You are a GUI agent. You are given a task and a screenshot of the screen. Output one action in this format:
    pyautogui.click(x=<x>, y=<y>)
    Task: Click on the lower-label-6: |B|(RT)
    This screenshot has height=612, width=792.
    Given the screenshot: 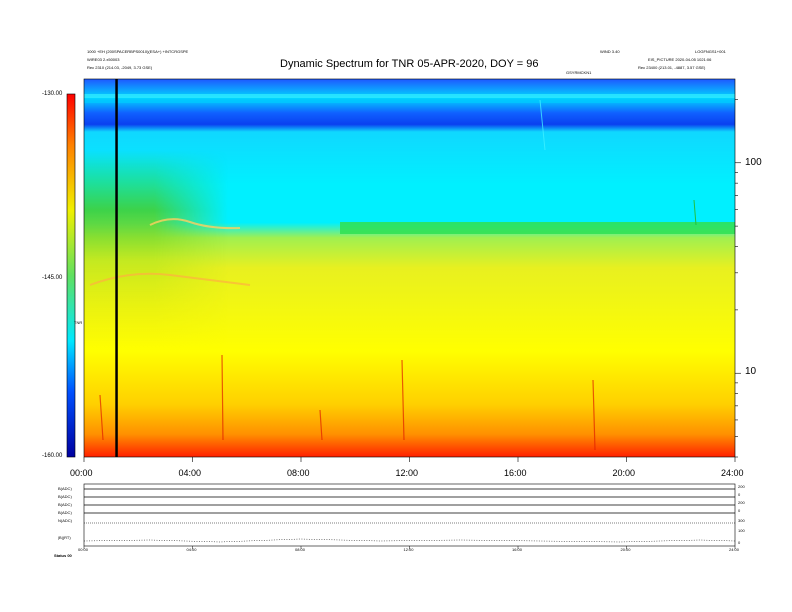 What is the action you would take?
    pyautogui.click(x=64, y=537)
    